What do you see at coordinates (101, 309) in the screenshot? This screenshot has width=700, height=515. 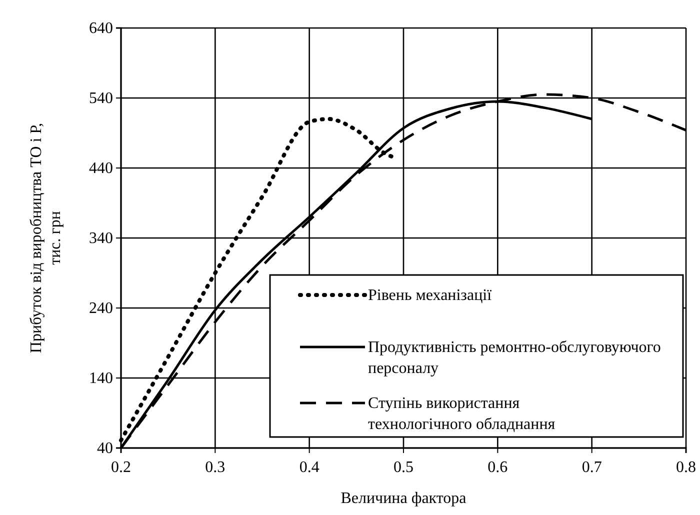 I see `y-tick-label: 240` at bounding box center [101, 309].